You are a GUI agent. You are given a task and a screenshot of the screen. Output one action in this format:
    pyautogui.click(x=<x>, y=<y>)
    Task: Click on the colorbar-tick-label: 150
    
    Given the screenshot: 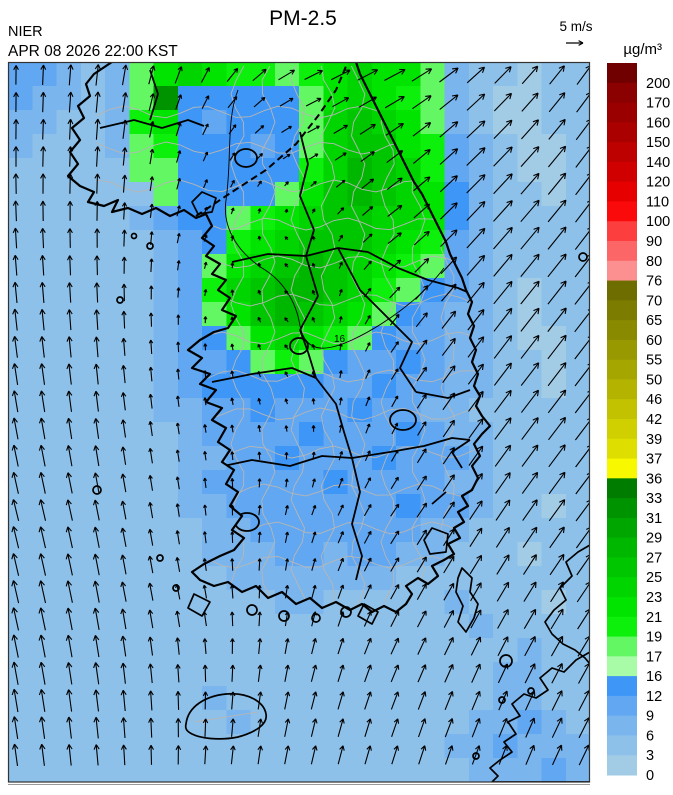 What is the action you would take?
    pyautogui.click(x=658, y=143)
    